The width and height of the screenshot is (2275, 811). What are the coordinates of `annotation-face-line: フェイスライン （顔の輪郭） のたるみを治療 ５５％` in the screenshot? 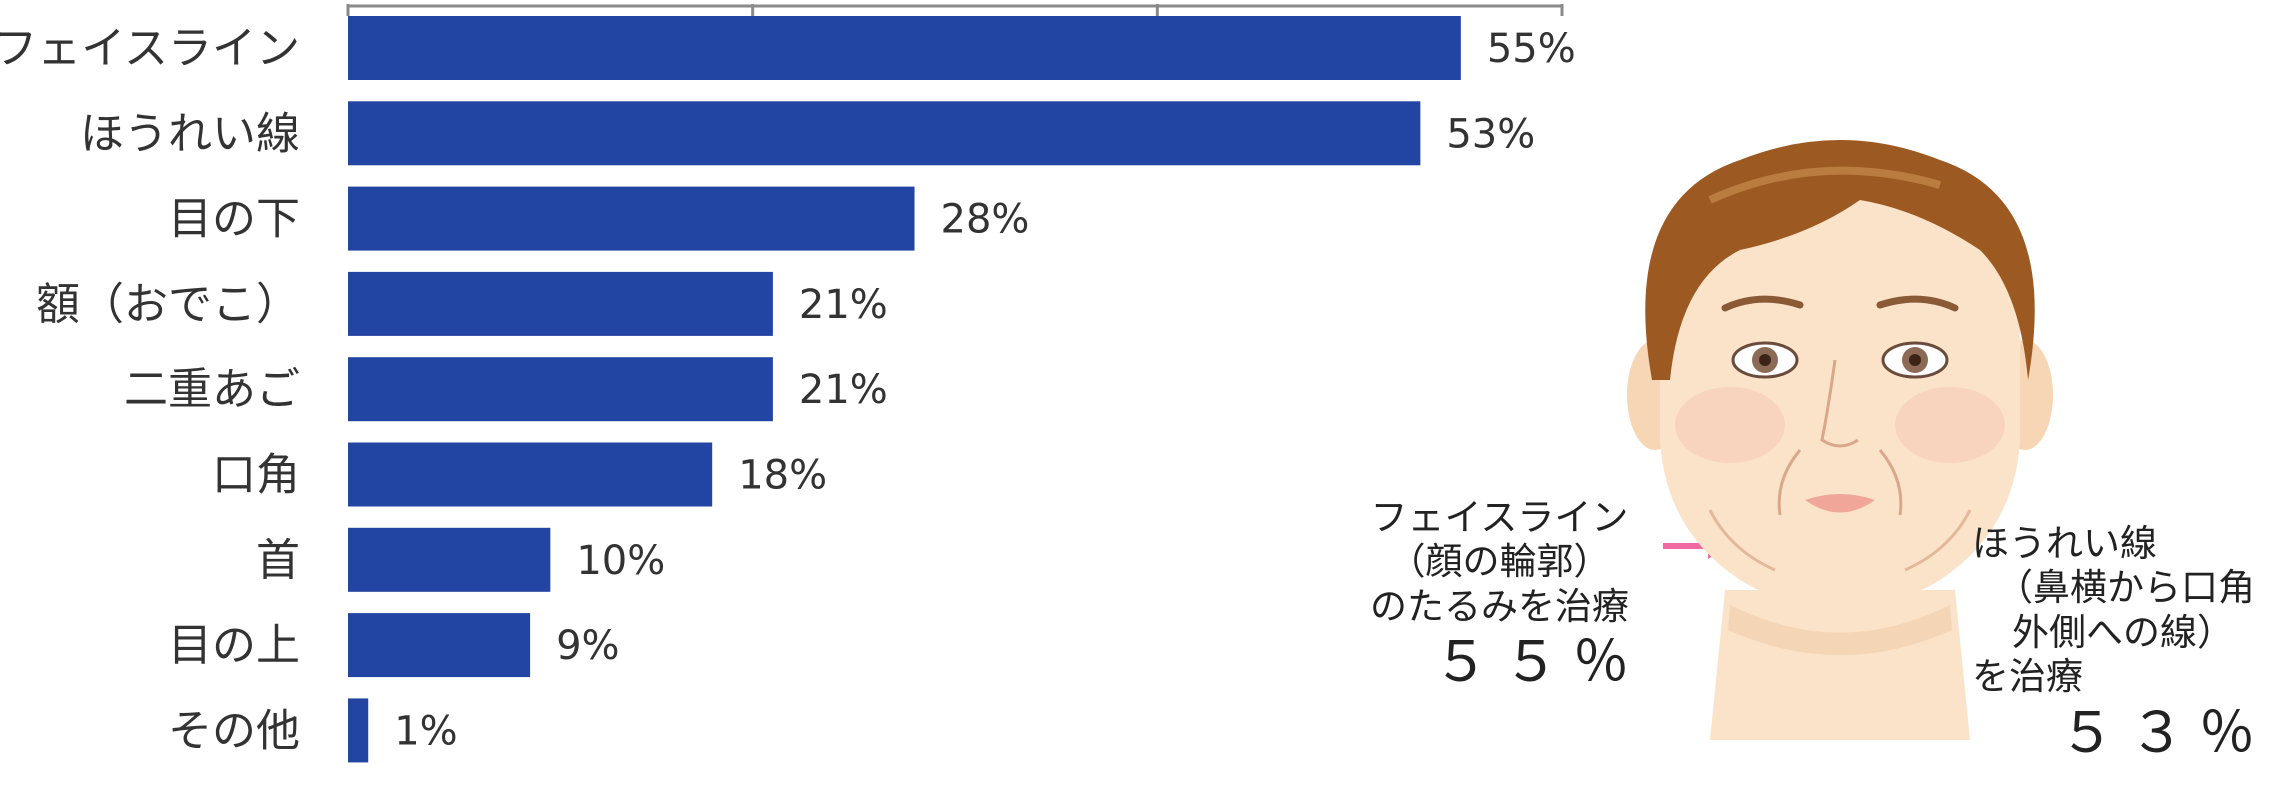 It's located at (1499, 596).